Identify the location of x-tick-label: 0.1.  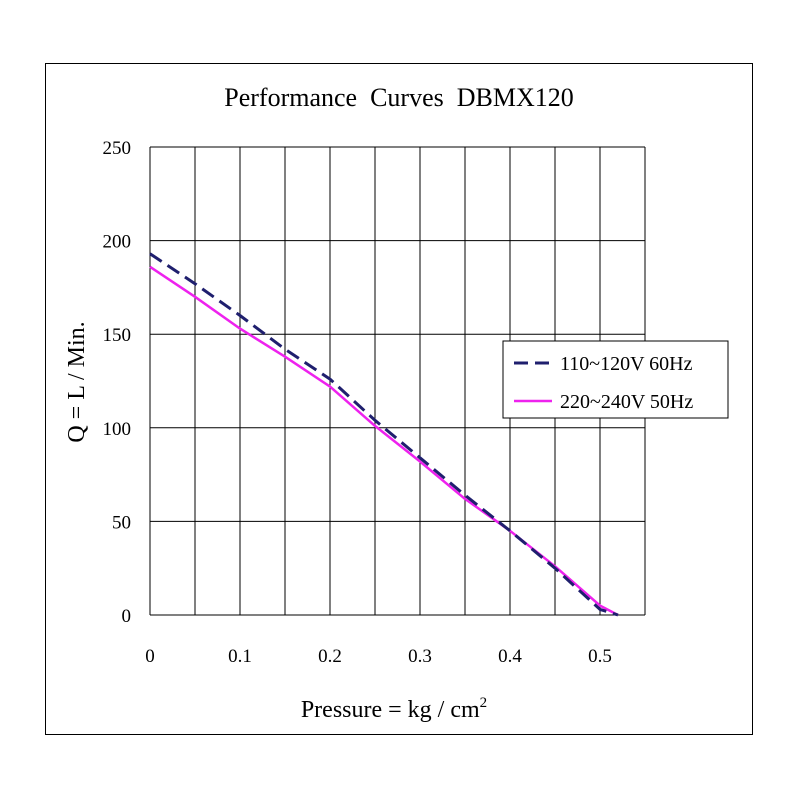
(240, 656).